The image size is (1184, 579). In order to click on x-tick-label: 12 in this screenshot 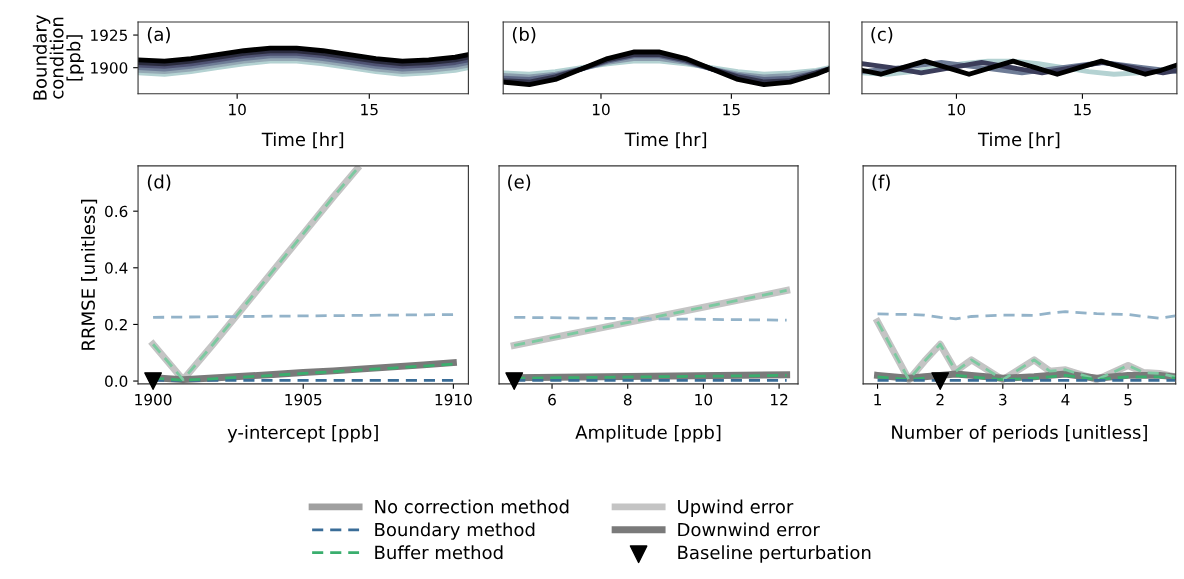, I will do `click(779, 399)`.